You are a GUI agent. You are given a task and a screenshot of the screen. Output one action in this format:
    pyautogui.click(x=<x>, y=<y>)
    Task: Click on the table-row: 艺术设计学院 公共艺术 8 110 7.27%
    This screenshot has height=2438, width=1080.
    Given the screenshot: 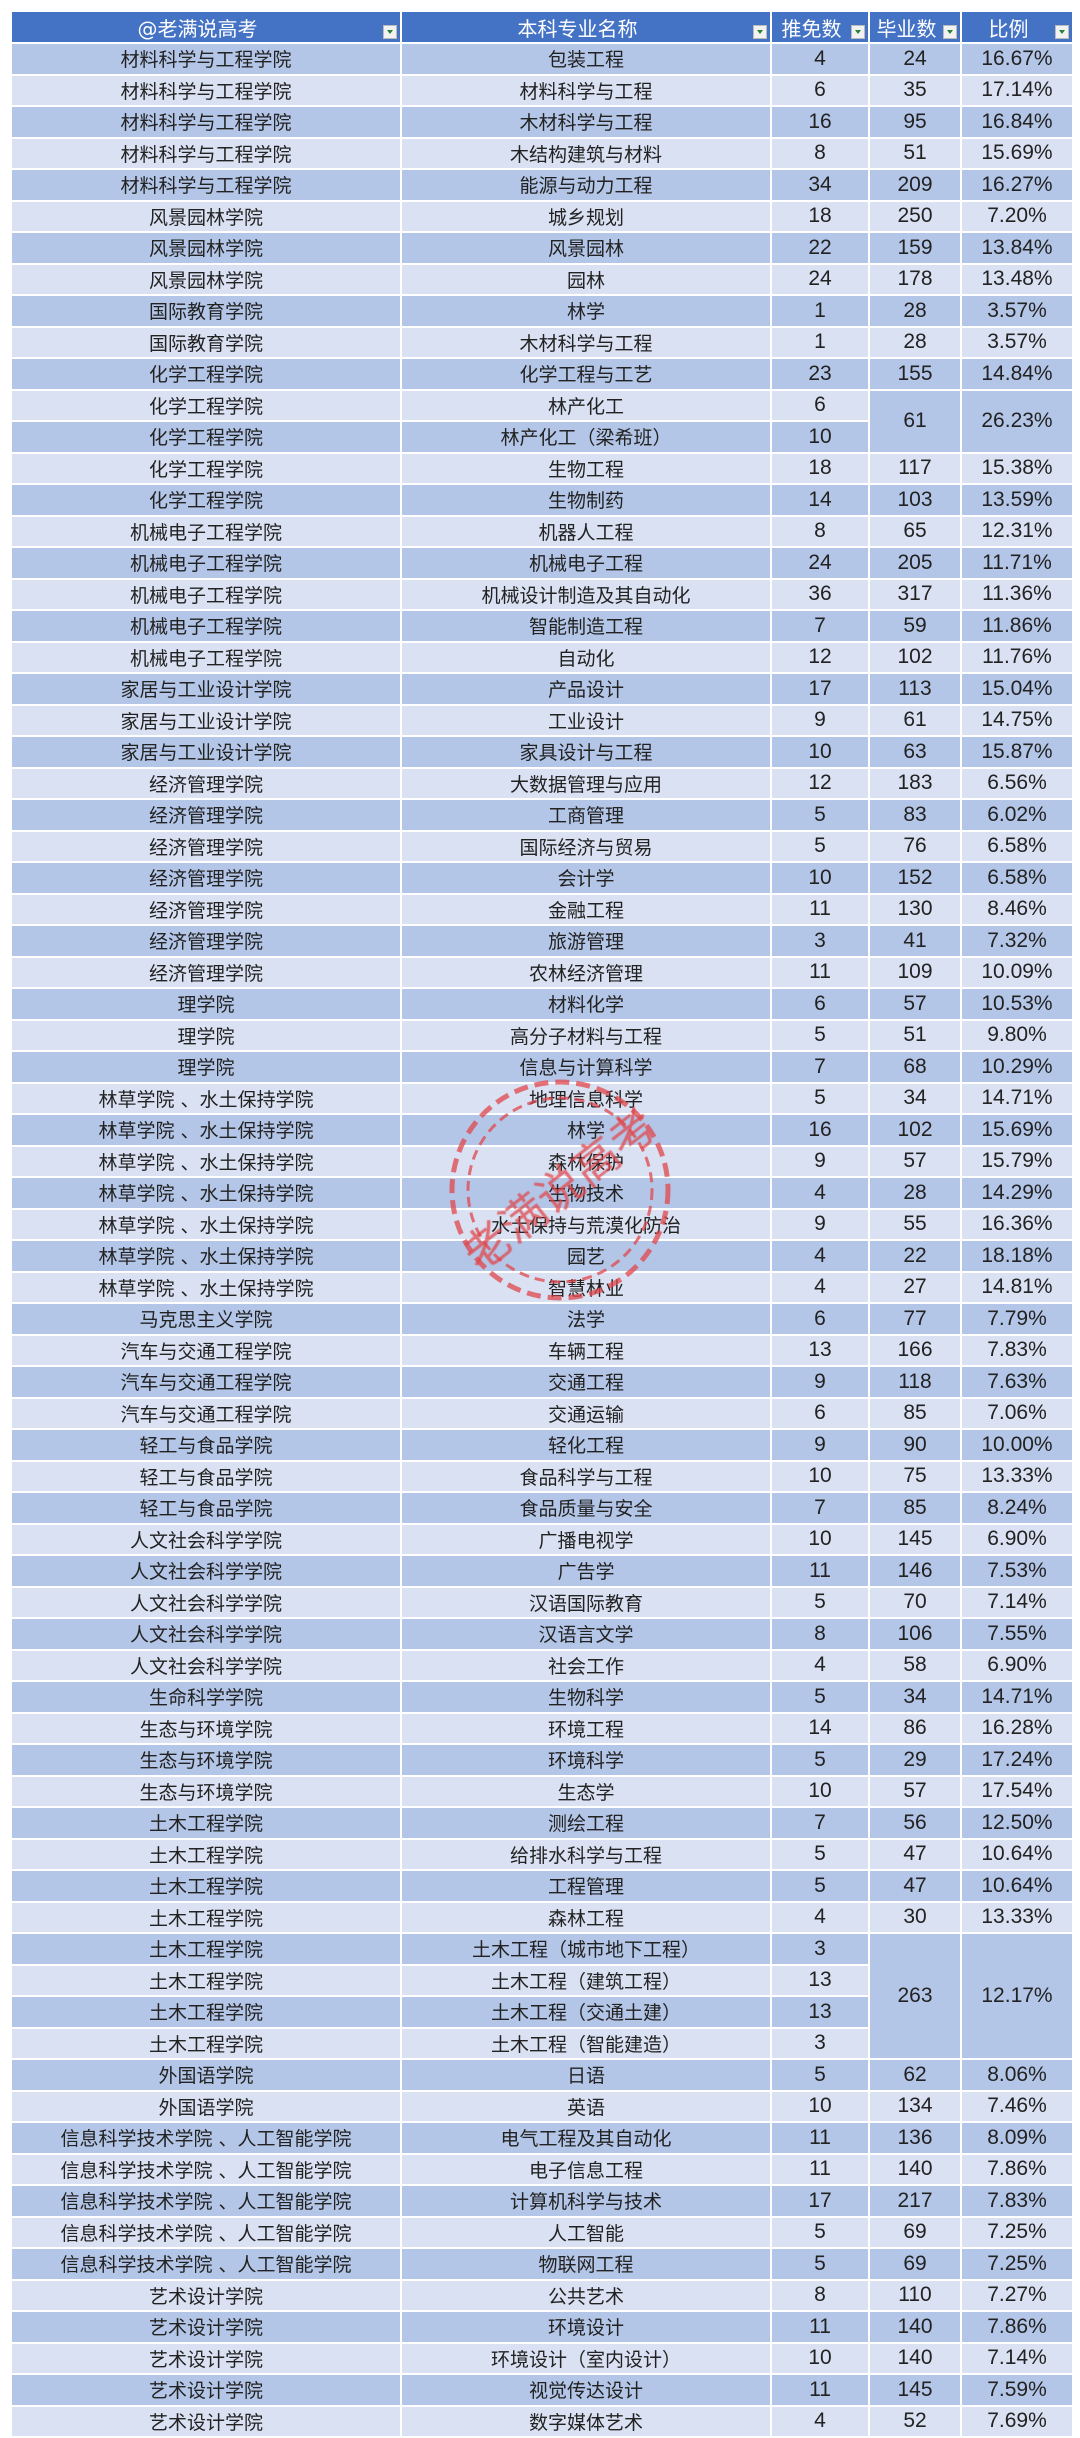 What is the action you would take?
    pyautogui.click(x=542, y=2295)
    